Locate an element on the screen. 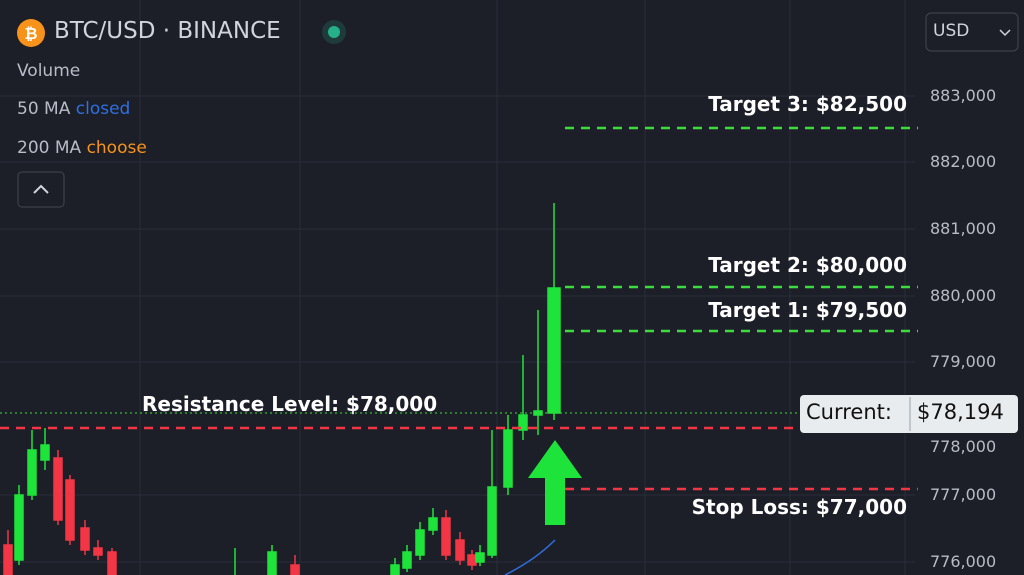 This screenshot has height=575, width=1024. axis-label: 881,000 is located at coordinates (963, 228).